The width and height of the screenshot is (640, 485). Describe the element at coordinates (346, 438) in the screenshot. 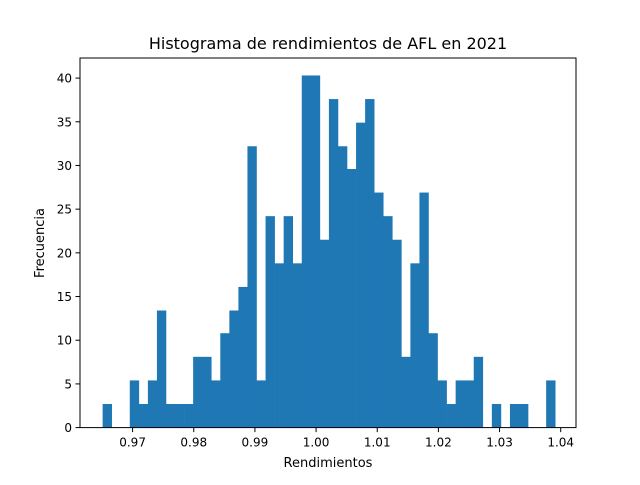

I see `x-axis: 0.97 0.98 0.99 1.00 1.01 1.02 1.03 1.04` at that location.